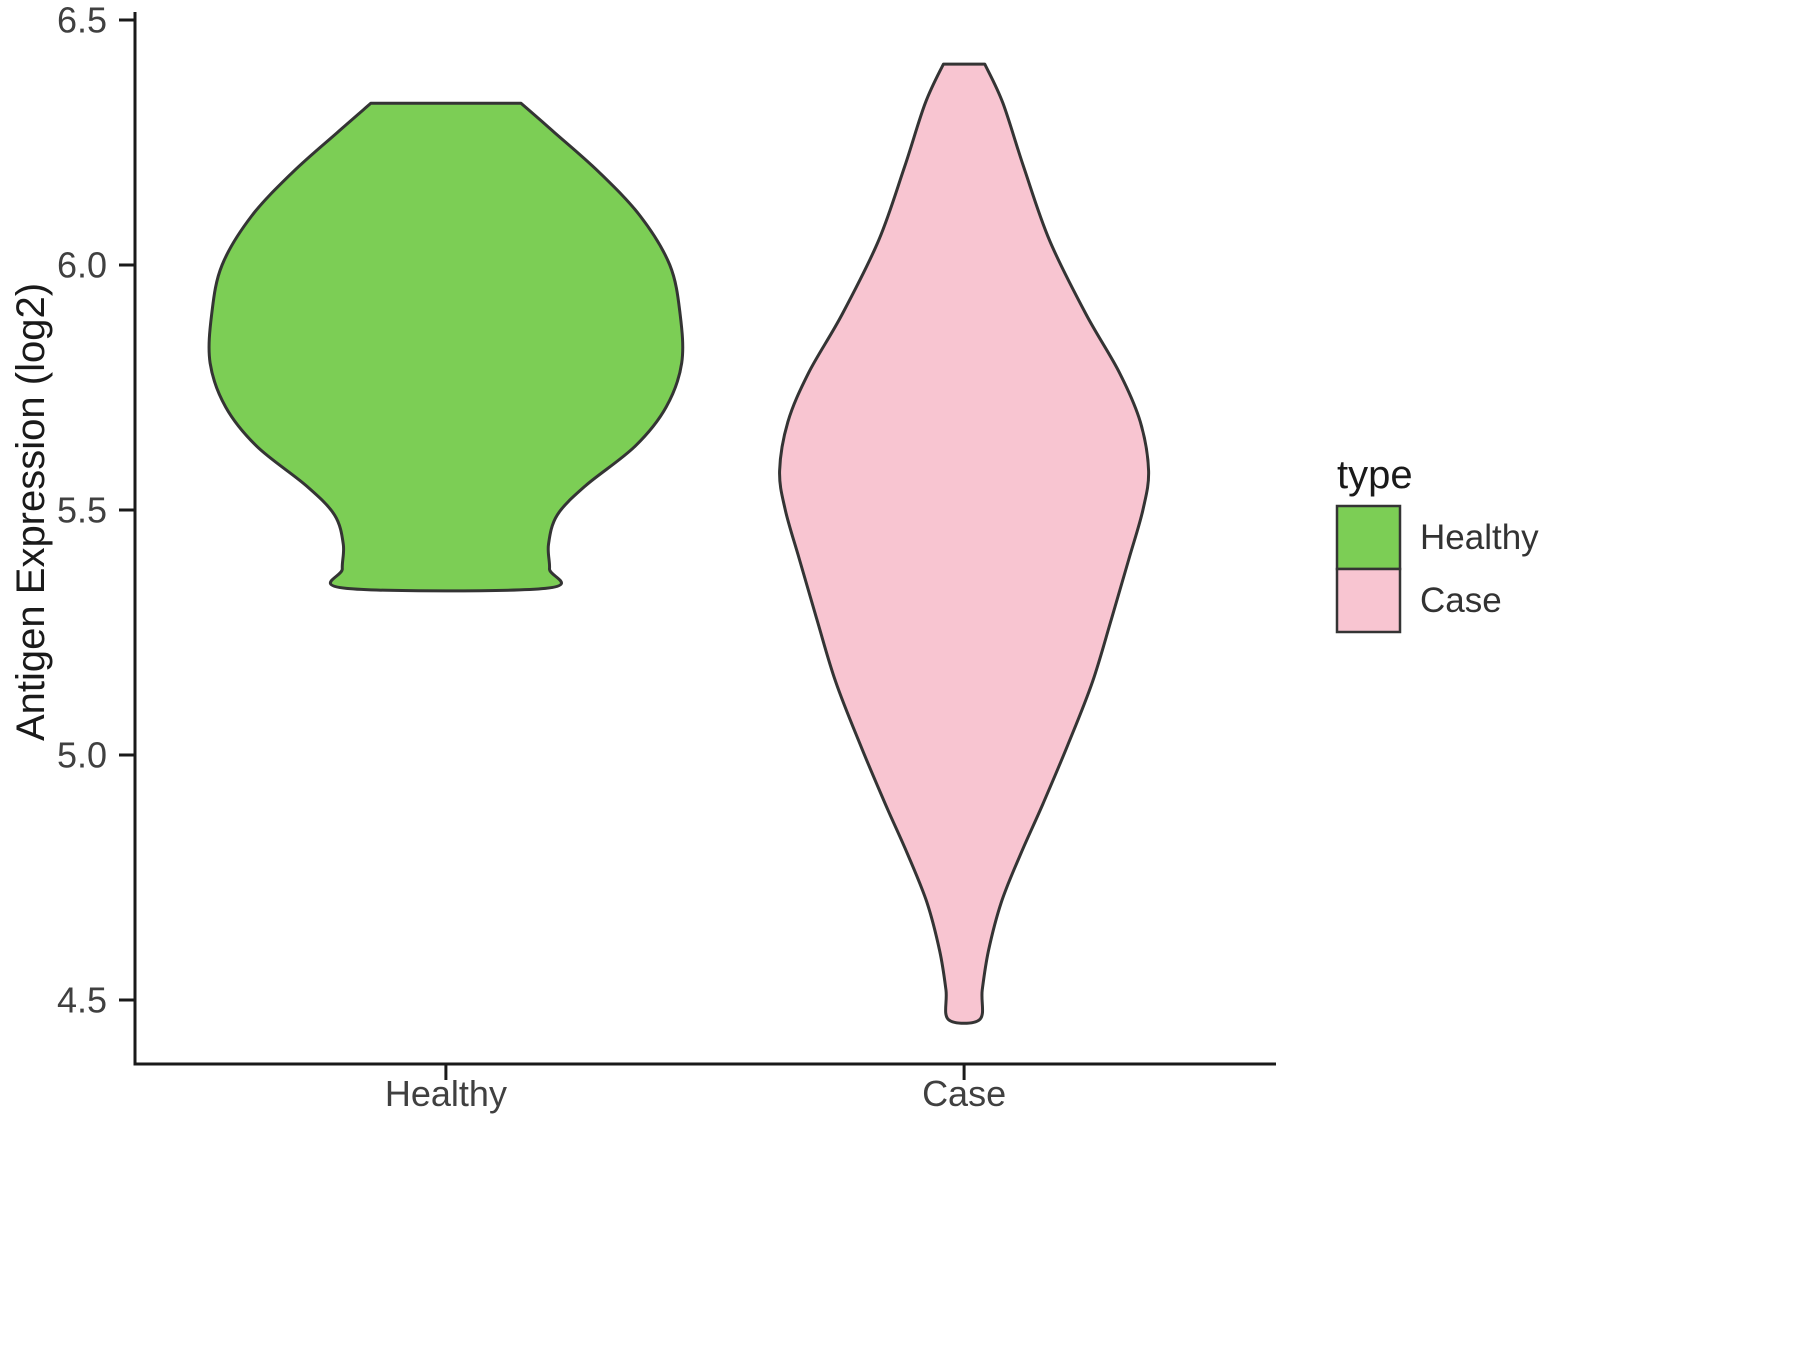  What do you see at coordinates (82, 1000) in the screenshot?
I see `y-tick-label: 4.5` at bounding box center [82, 1000].